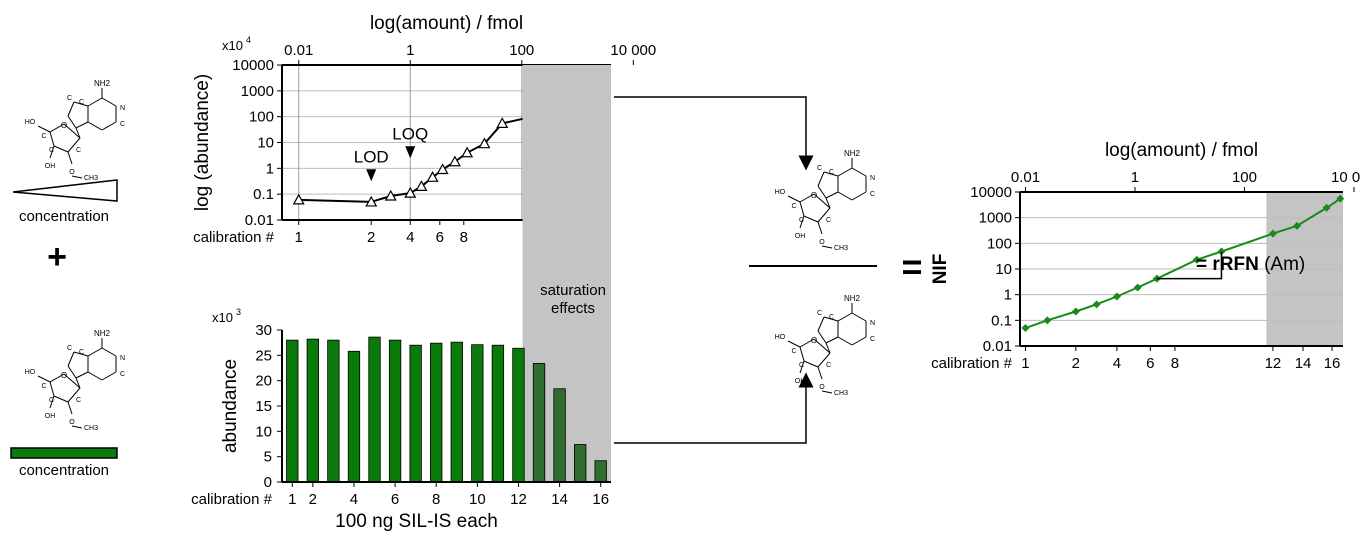  What do you see at coordinates (102, 333) in the screenshot?
I see `atom-label: NH2` at bounding box center [102, 333].